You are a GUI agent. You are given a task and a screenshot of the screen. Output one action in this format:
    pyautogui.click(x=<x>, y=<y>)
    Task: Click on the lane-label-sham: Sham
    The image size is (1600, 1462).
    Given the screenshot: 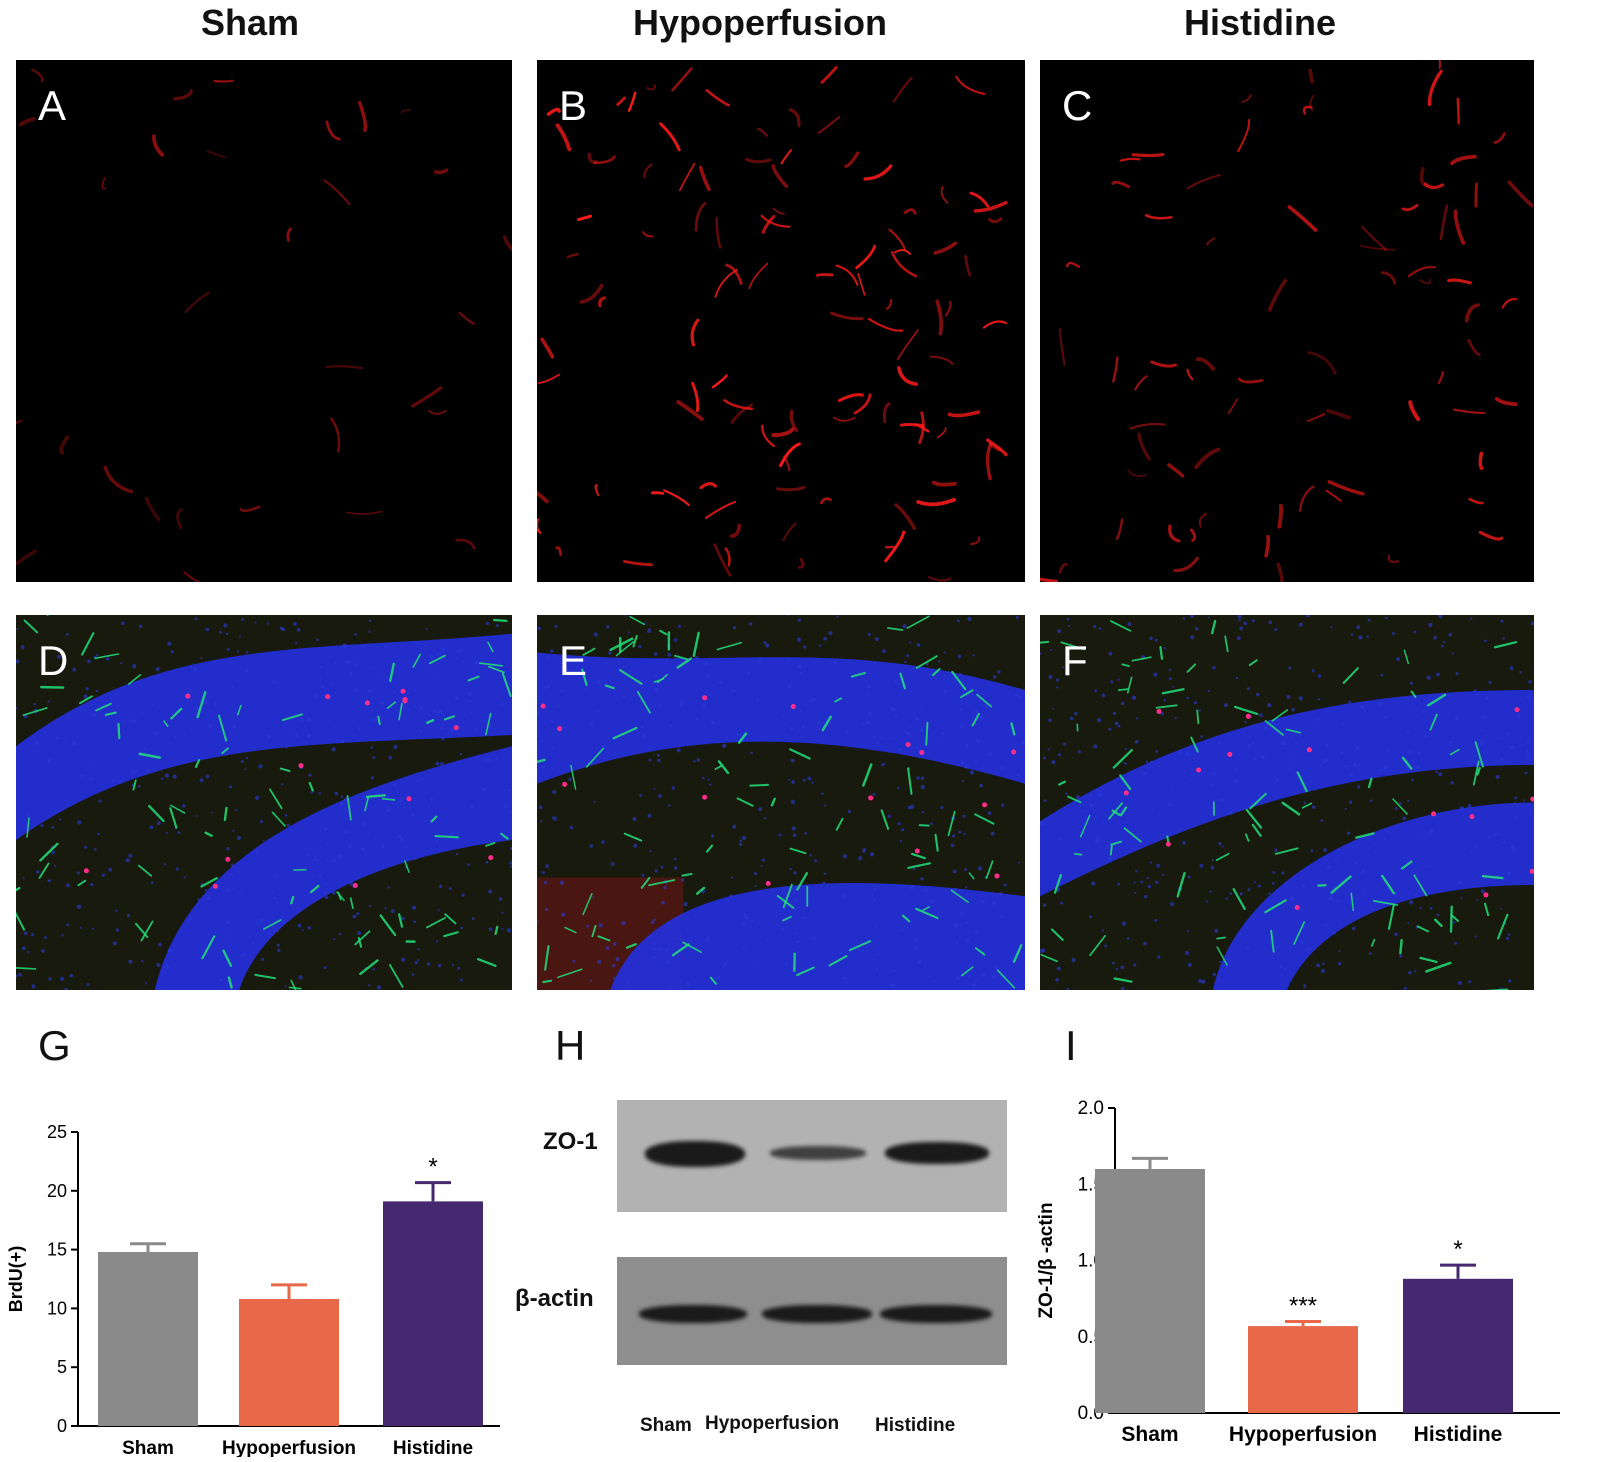 What is the action you would take?
    pyautogui.click(x=666, y=1426)
    